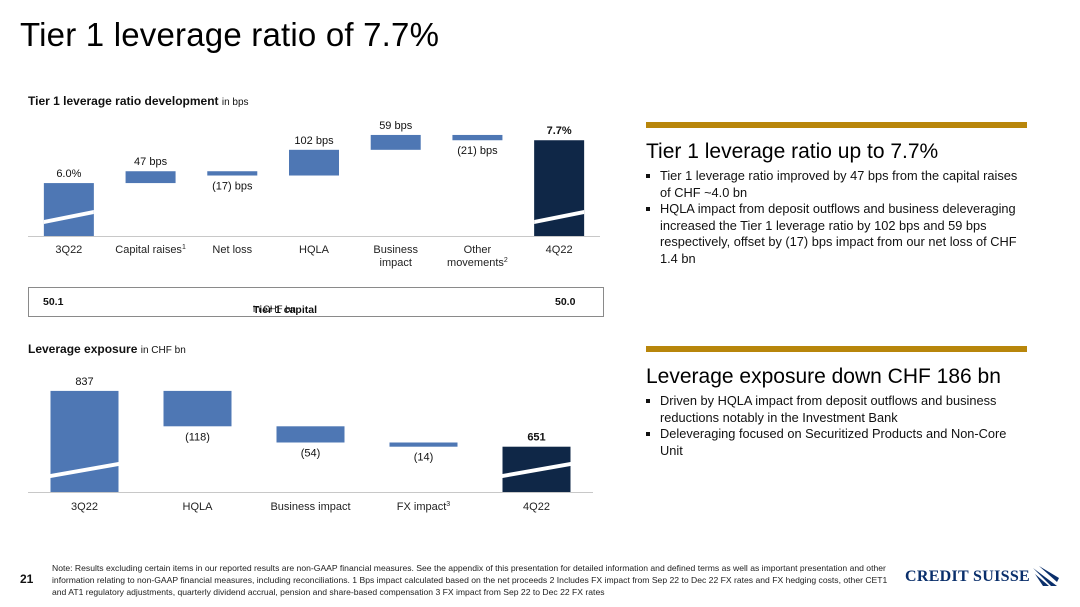  I want to click on category-label: Business impact, so click(310, 507).